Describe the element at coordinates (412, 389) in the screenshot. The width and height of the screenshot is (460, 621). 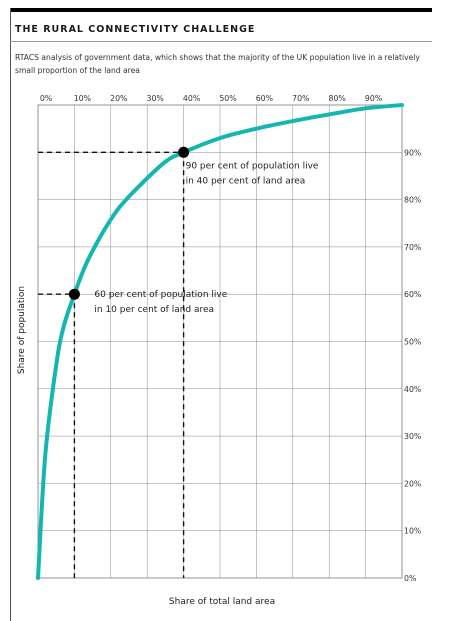
I see `y-tick-label: 40%` at that location.